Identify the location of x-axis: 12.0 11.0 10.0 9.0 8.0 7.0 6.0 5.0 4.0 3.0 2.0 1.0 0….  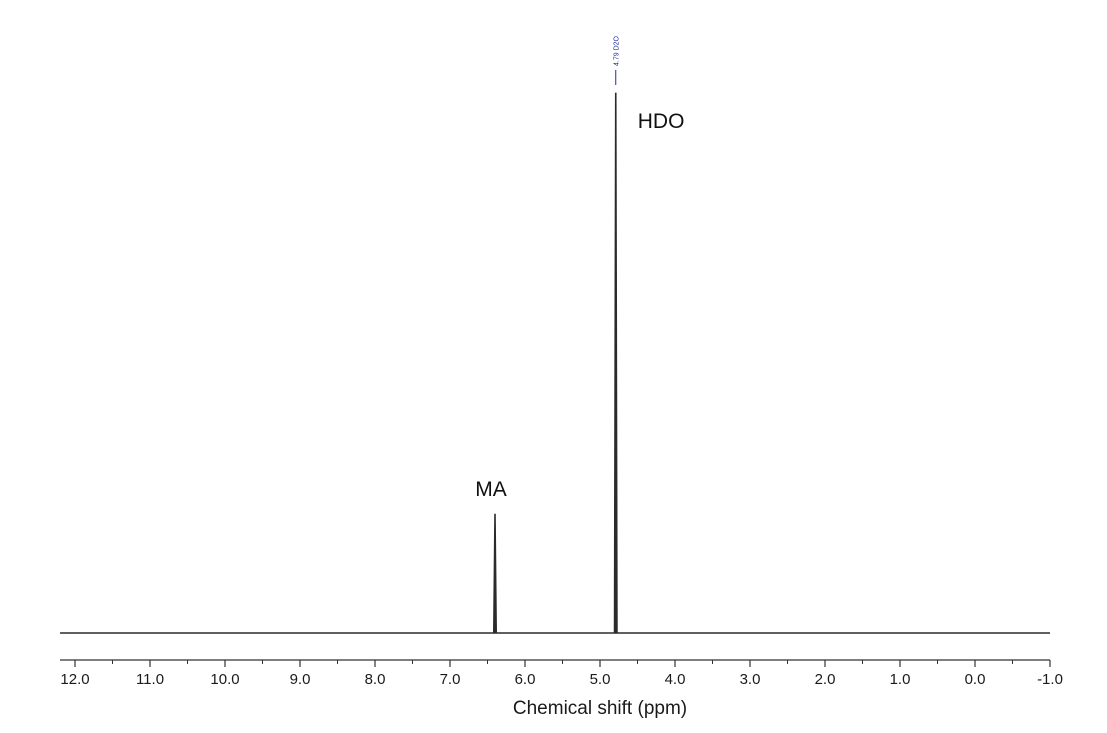
(561, 689).